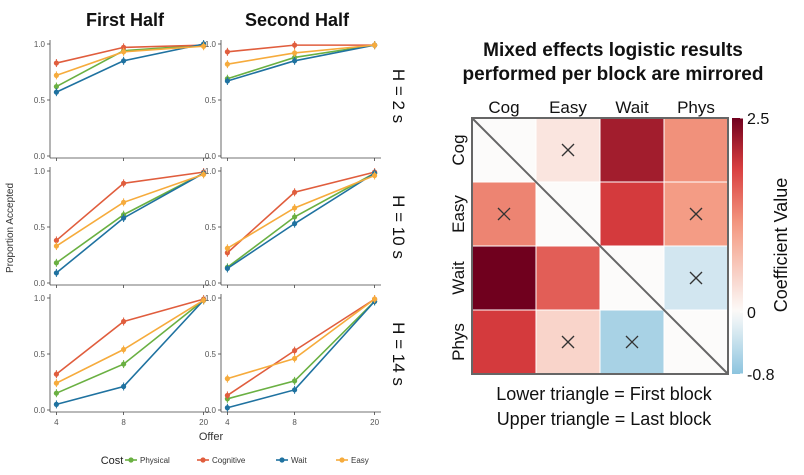  I want to click on heatmap-cell-wait-easy, so click(568, 278).